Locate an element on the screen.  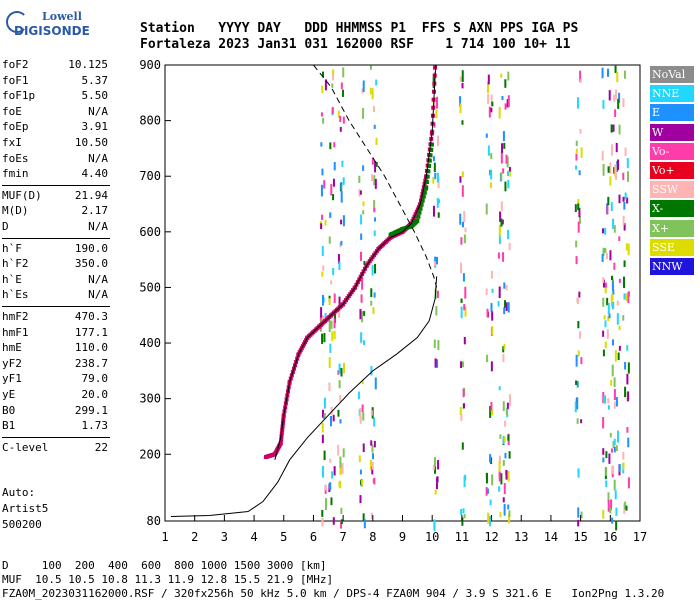
x-tick-label: 14 is located at coordinates (551, 537).